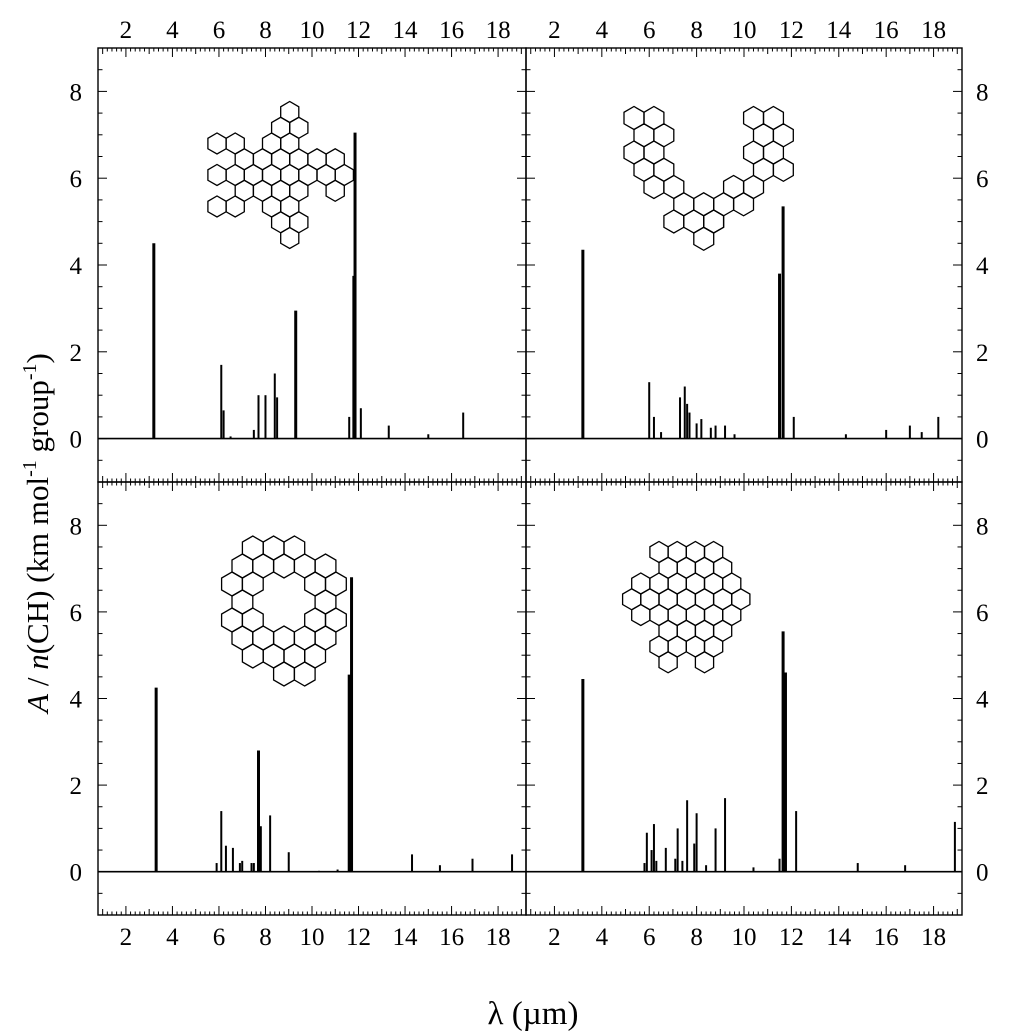 The height and width of the screenshot is (1033, 1009). Describe the element at coordinates (708, 178) in the screenshot. I see `u-shaped-pah-molecule-icon` at that location.